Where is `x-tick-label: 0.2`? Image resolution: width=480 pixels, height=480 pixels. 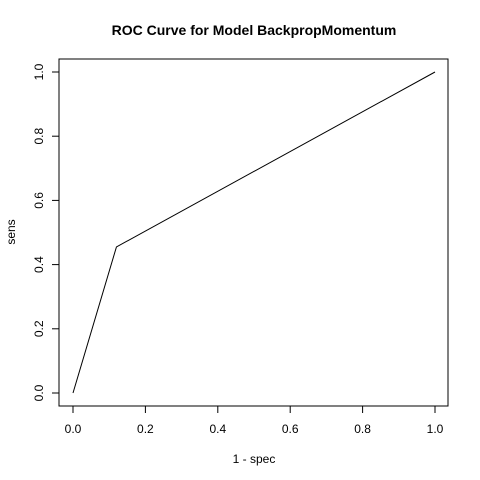
x-tick-label: 0.2 is located at coordinates (145, 429).